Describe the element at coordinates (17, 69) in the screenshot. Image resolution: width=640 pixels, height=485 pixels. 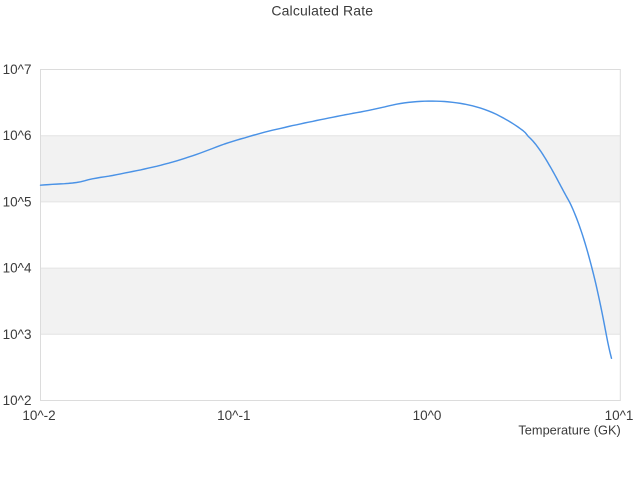
I see `svg-text: 10^7` at that location.